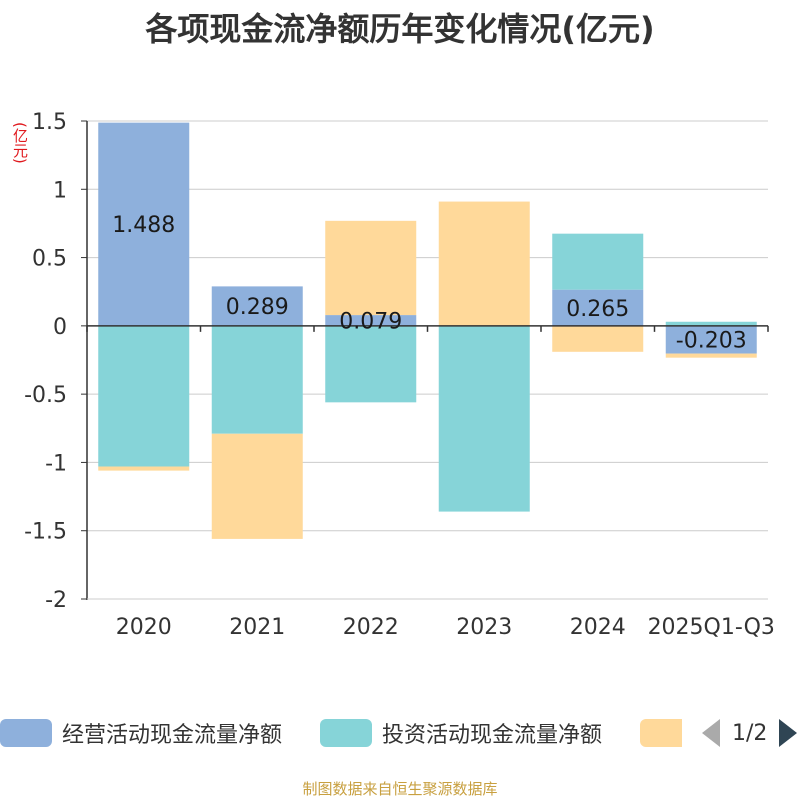 This screenshot has height=800, width=800. What do you see at coordinates (45, 532) in the screenshot?
I see `y-tick-label: -1.5` at bounding box center [45, 532].